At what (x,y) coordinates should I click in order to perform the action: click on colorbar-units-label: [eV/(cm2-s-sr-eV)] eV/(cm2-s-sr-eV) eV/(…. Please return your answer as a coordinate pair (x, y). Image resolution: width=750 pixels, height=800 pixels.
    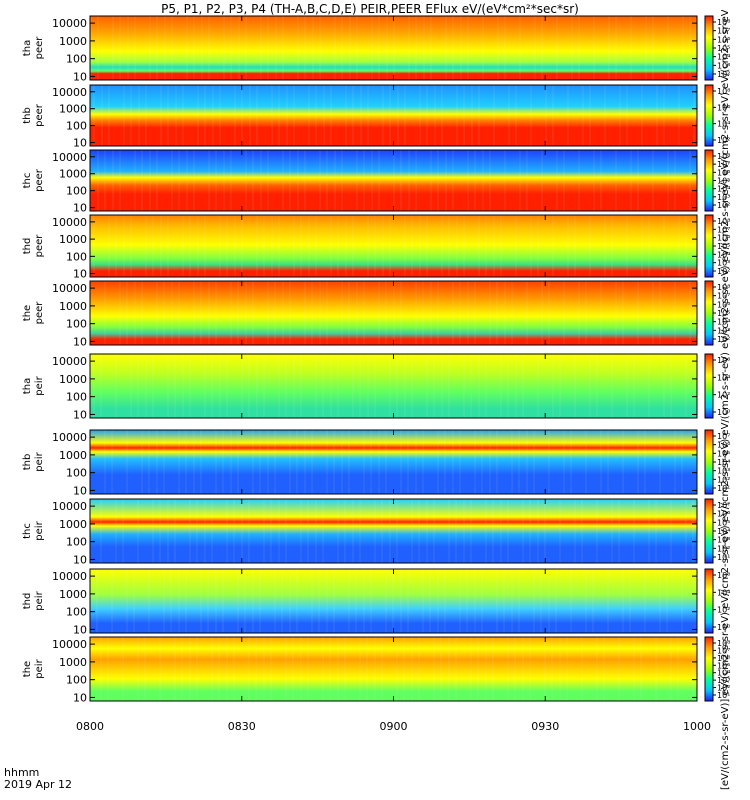
    Looking at the image, I should click on (725, 400).